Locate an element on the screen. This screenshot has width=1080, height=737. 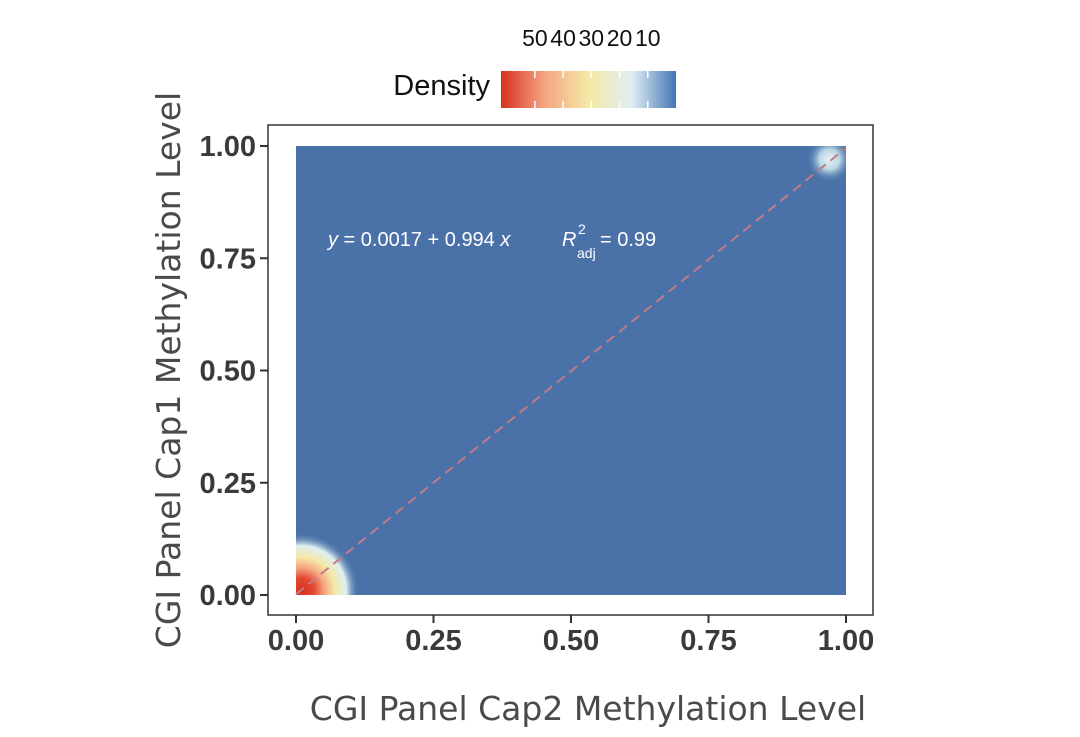
y-tick-label-3: 0.75 is located at coordinates (228, 259).